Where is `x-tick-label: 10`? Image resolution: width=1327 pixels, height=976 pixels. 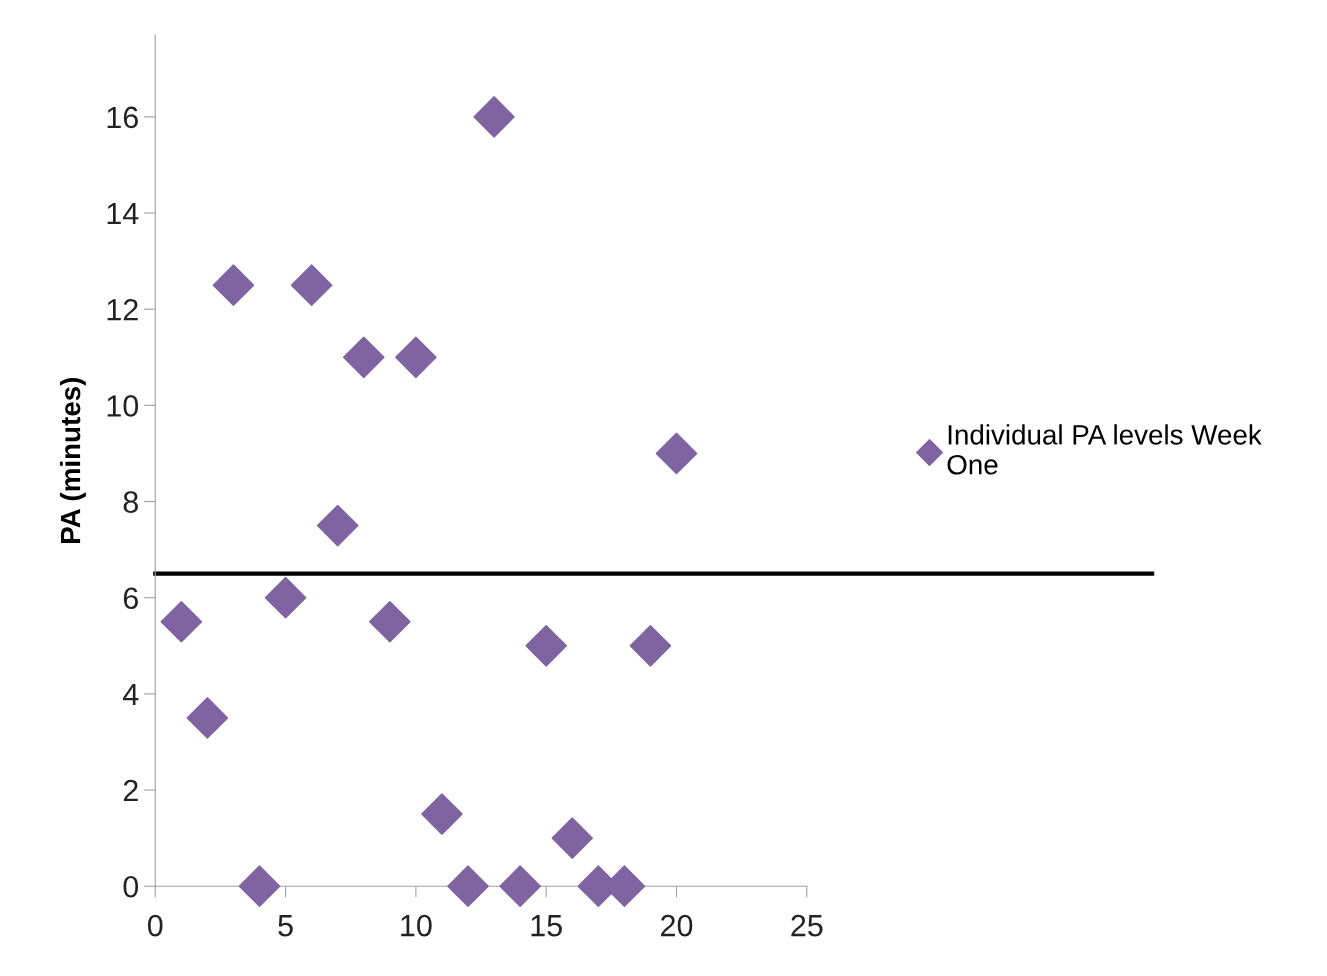
x-tick-label: 10 is located at coordinates (416, 925).